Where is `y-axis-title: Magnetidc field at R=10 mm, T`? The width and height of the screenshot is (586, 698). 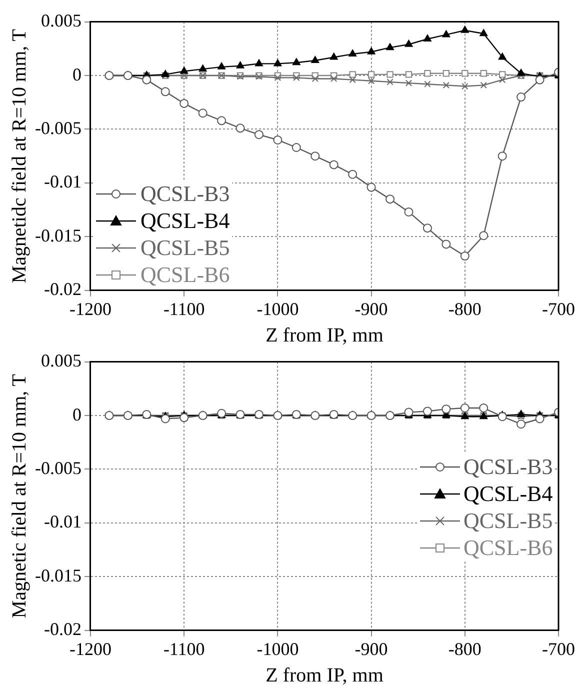 y-axis-title: Magnetidc field at R=10 mm, T is located at coordinates (19, 156).